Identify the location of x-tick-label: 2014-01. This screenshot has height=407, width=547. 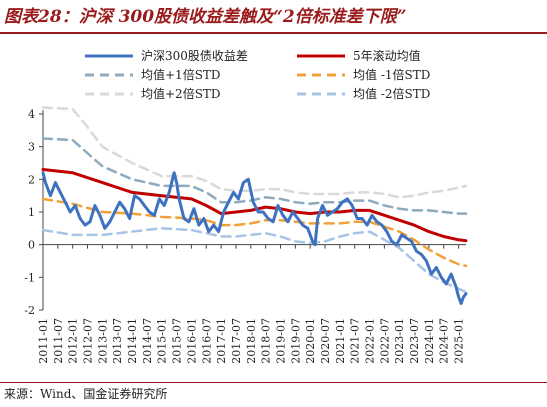
(132, 341).